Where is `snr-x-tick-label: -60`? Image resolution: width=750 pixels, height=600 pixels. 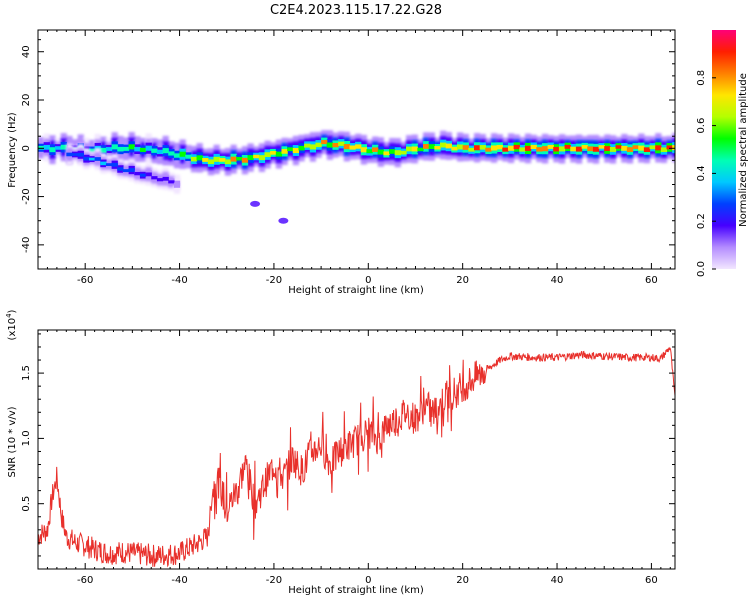 snr-x-tick-label: -60 is located at coordinates (85, 580).